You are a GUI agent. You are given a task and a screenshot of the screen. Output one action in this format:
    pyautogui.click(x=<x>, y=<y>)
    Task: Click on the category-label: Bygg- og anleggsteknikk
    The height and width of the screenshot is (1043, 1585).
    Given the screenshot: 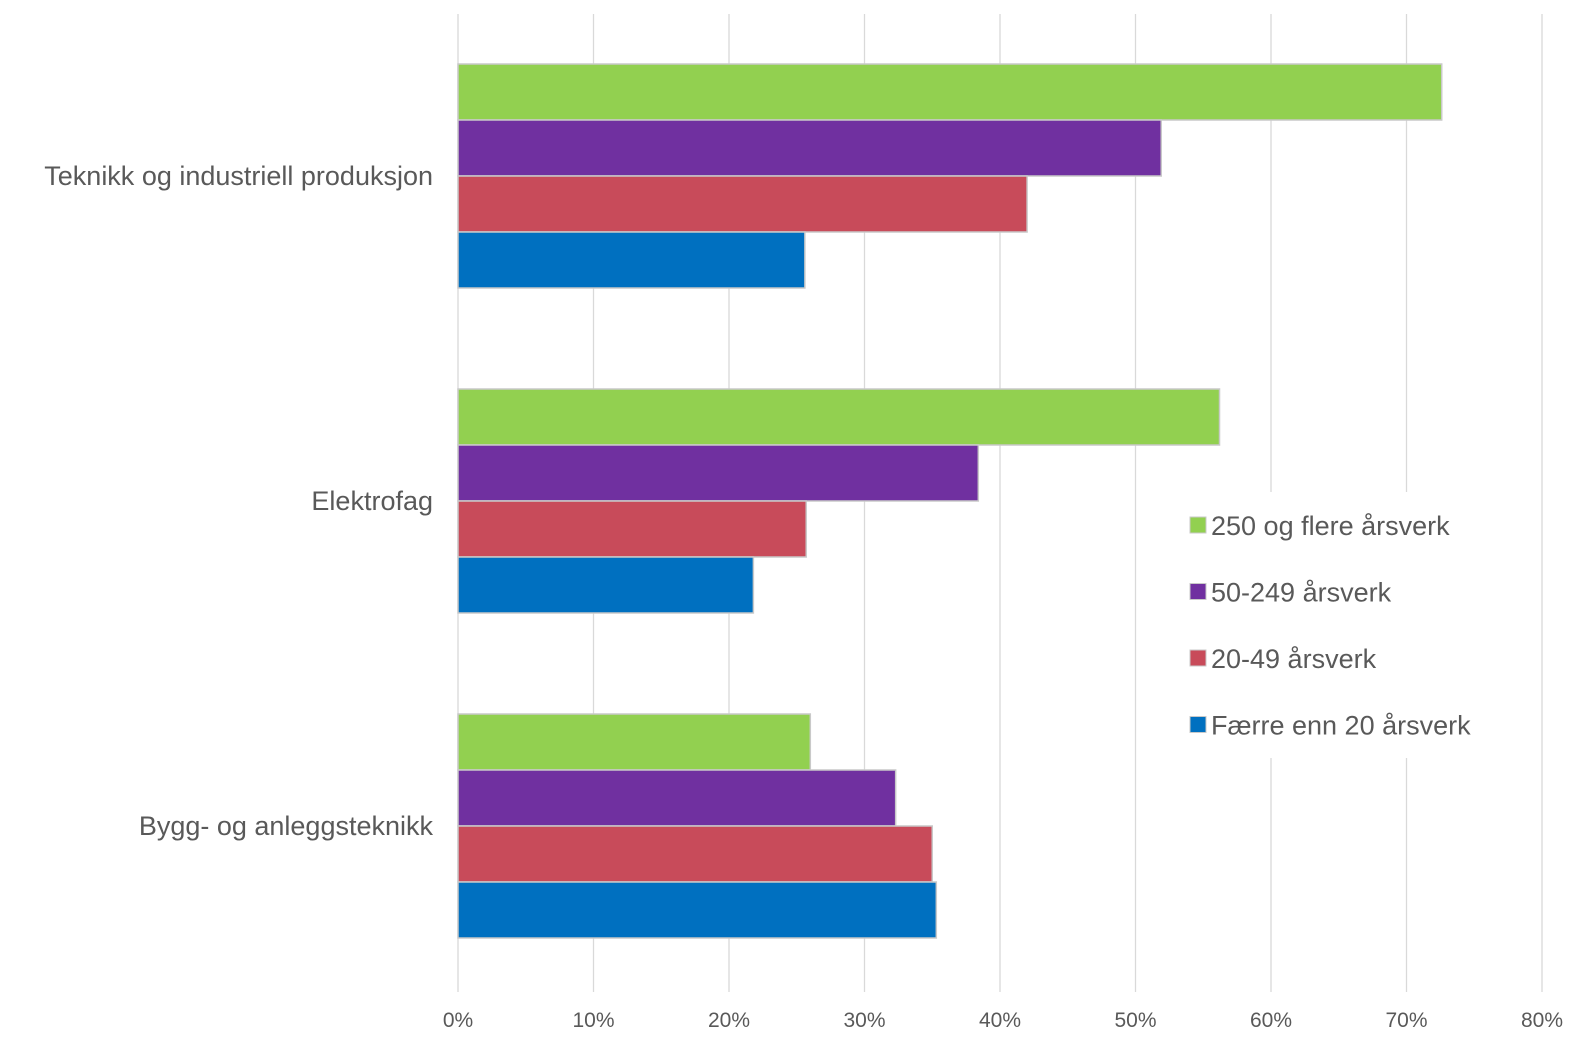 What is the action you would take?
    pyautogui.click(x=286, y=826)
    